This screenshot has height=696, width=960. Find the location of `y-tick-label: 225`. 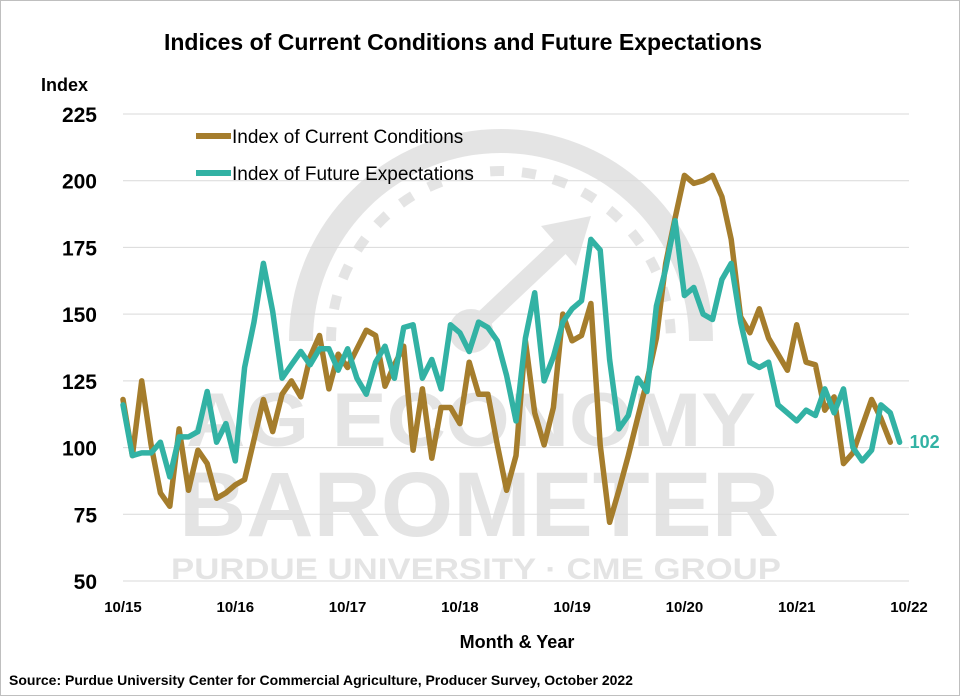

y-tick-label: 225 is located at coordinates (79, 115).